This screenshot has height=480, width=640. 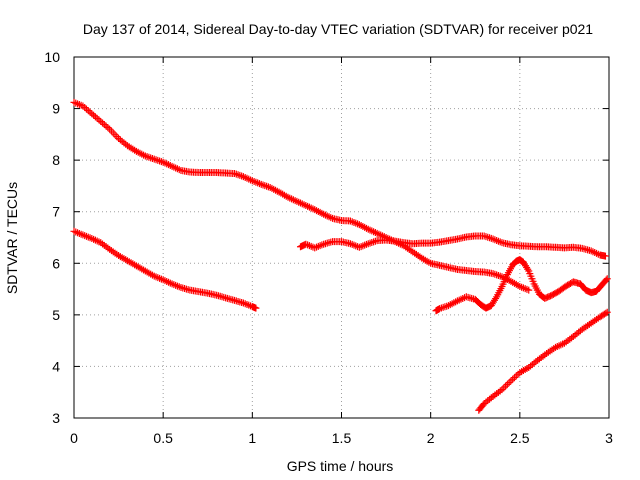 What do you see at coordinates (56, 366) in the screenshot?
I see `y-tick-label: 4` at bounding box center [56, 366].